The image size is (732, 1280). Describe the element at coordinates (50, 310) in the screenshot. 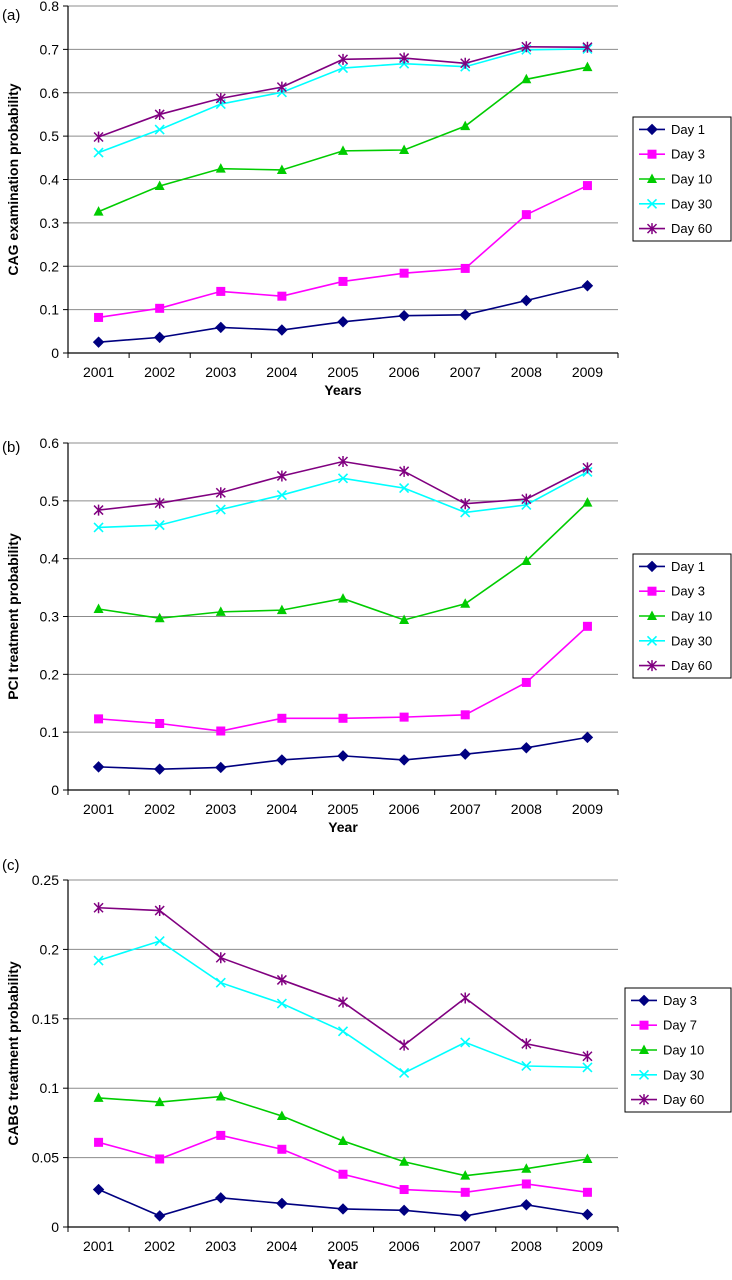

I see `y-tick-label: 0.1` at that location.